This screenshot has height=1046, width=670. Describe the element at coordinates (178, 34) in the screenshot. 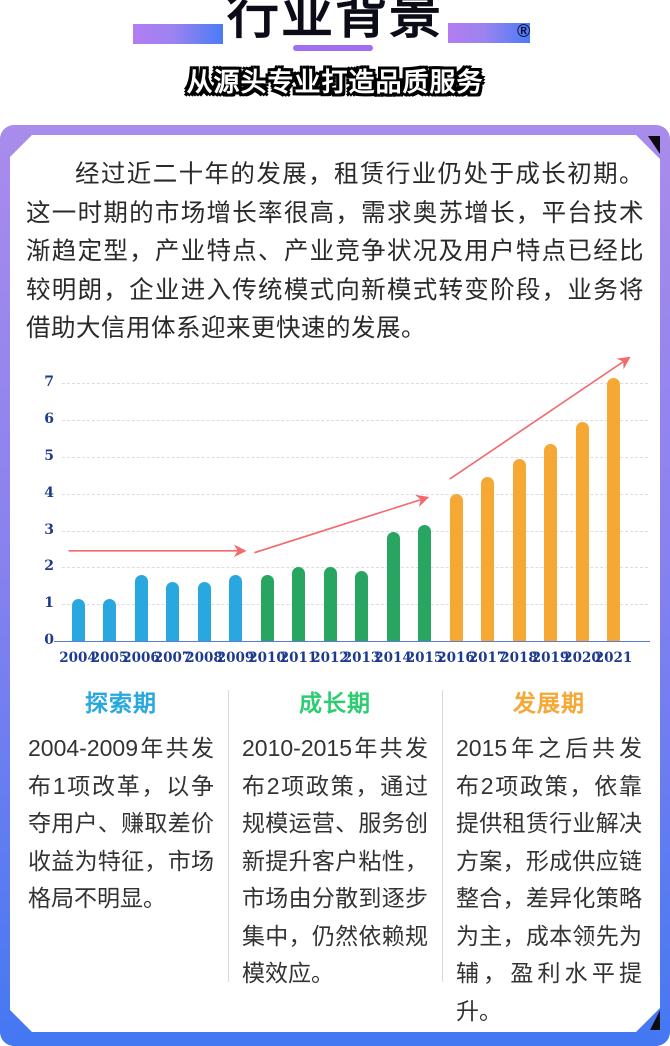

I see `left-gradient-bar` at that location.